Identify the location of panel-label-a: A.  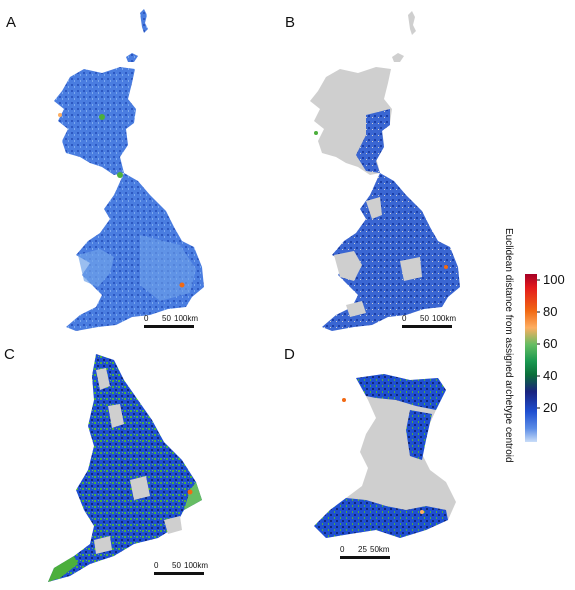
(11, 22).